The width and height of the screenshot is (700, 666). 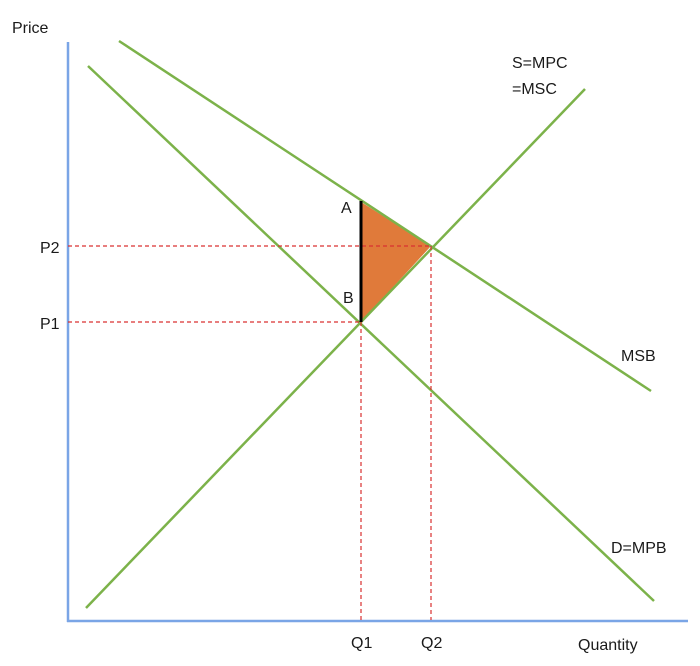 I want to click on y-axis-label: Price, so click(x=30, y=28).